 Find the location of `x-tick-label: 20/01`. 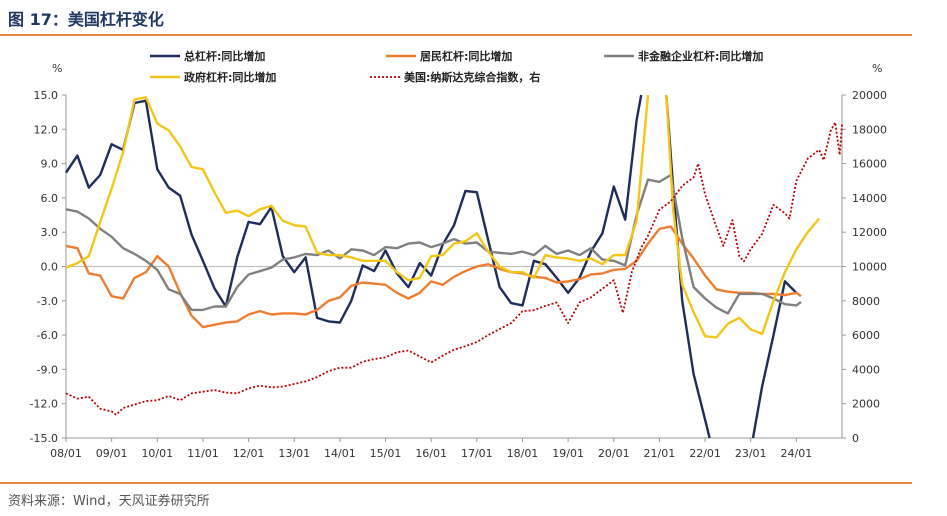

x-tick-label: 20/01 is located at coordinates (614, 453).